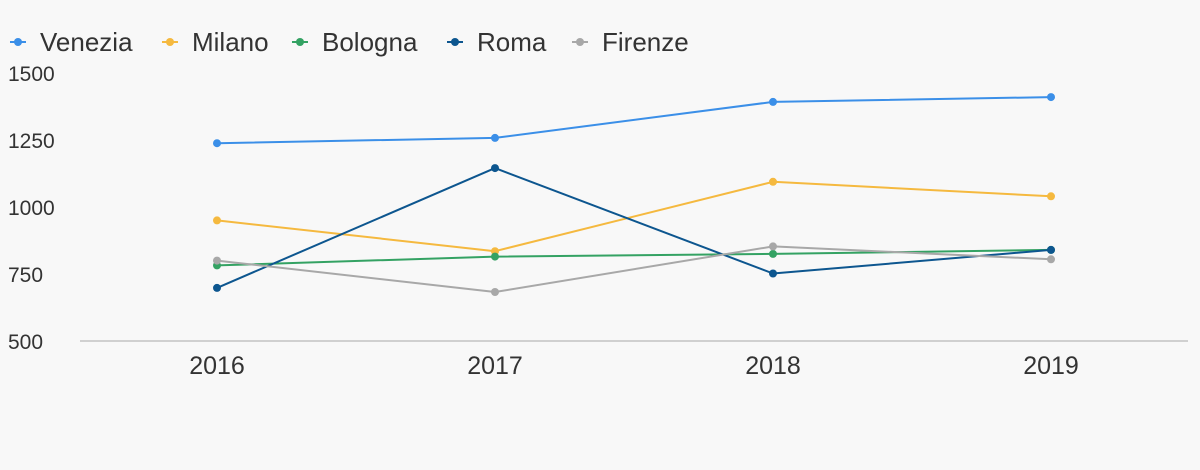 The image size is (1200, 470). Describe the element at coordinates (495, 137) in the screenshot. I see `data-point-venezia-2017` at that location.